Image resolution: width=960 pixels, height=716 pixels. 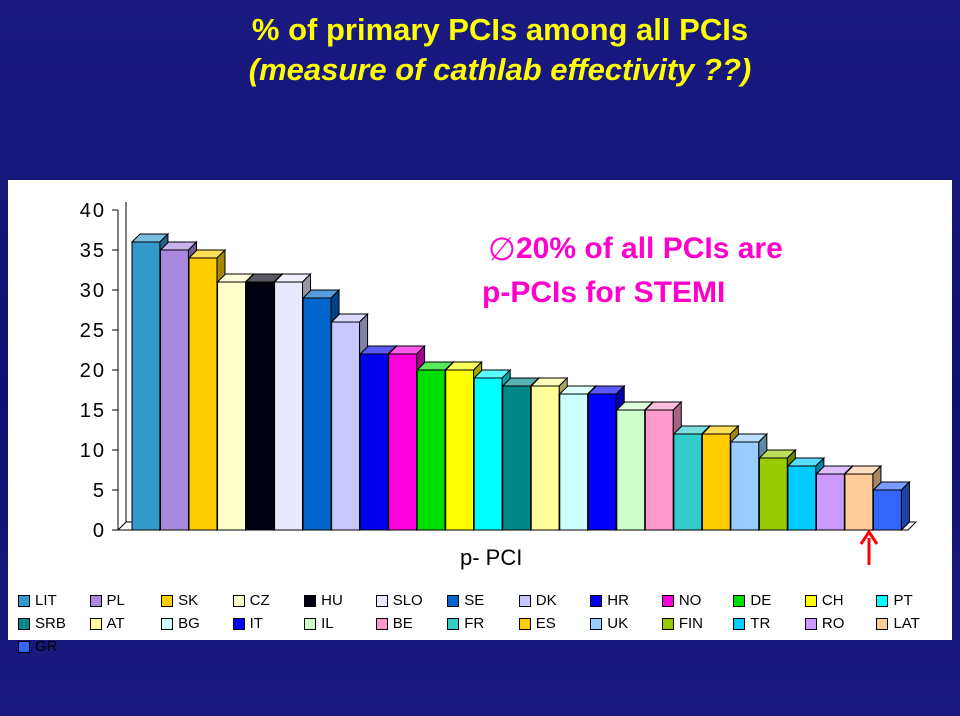 What do you see at coordinates (840, 623) in the screenshot?
I see `legend-item-RO: RO` at bounding box center [840, 623].